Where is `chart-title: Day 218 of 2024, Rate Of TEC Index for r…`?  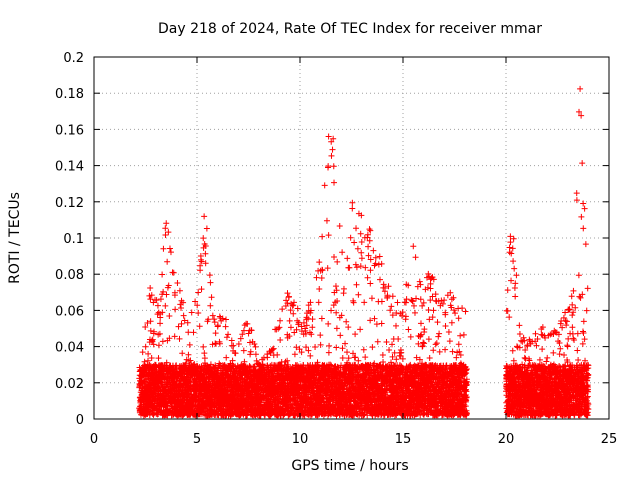
chart-title: Day 218 of 2024, Rate Of TEC Index for r… is located at coordinates (350, 29).